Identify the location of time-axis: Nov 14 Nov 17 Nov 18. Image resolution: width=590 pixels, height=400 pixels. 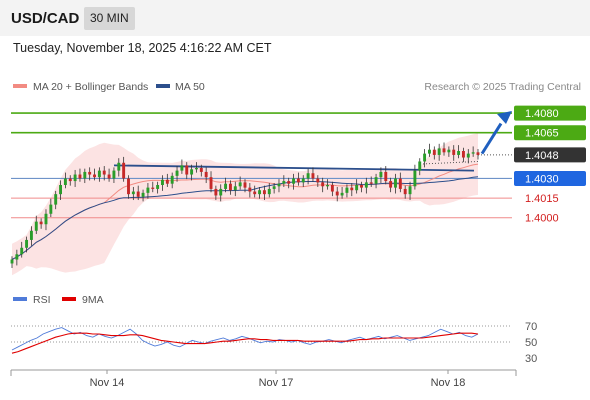
(263, 379).